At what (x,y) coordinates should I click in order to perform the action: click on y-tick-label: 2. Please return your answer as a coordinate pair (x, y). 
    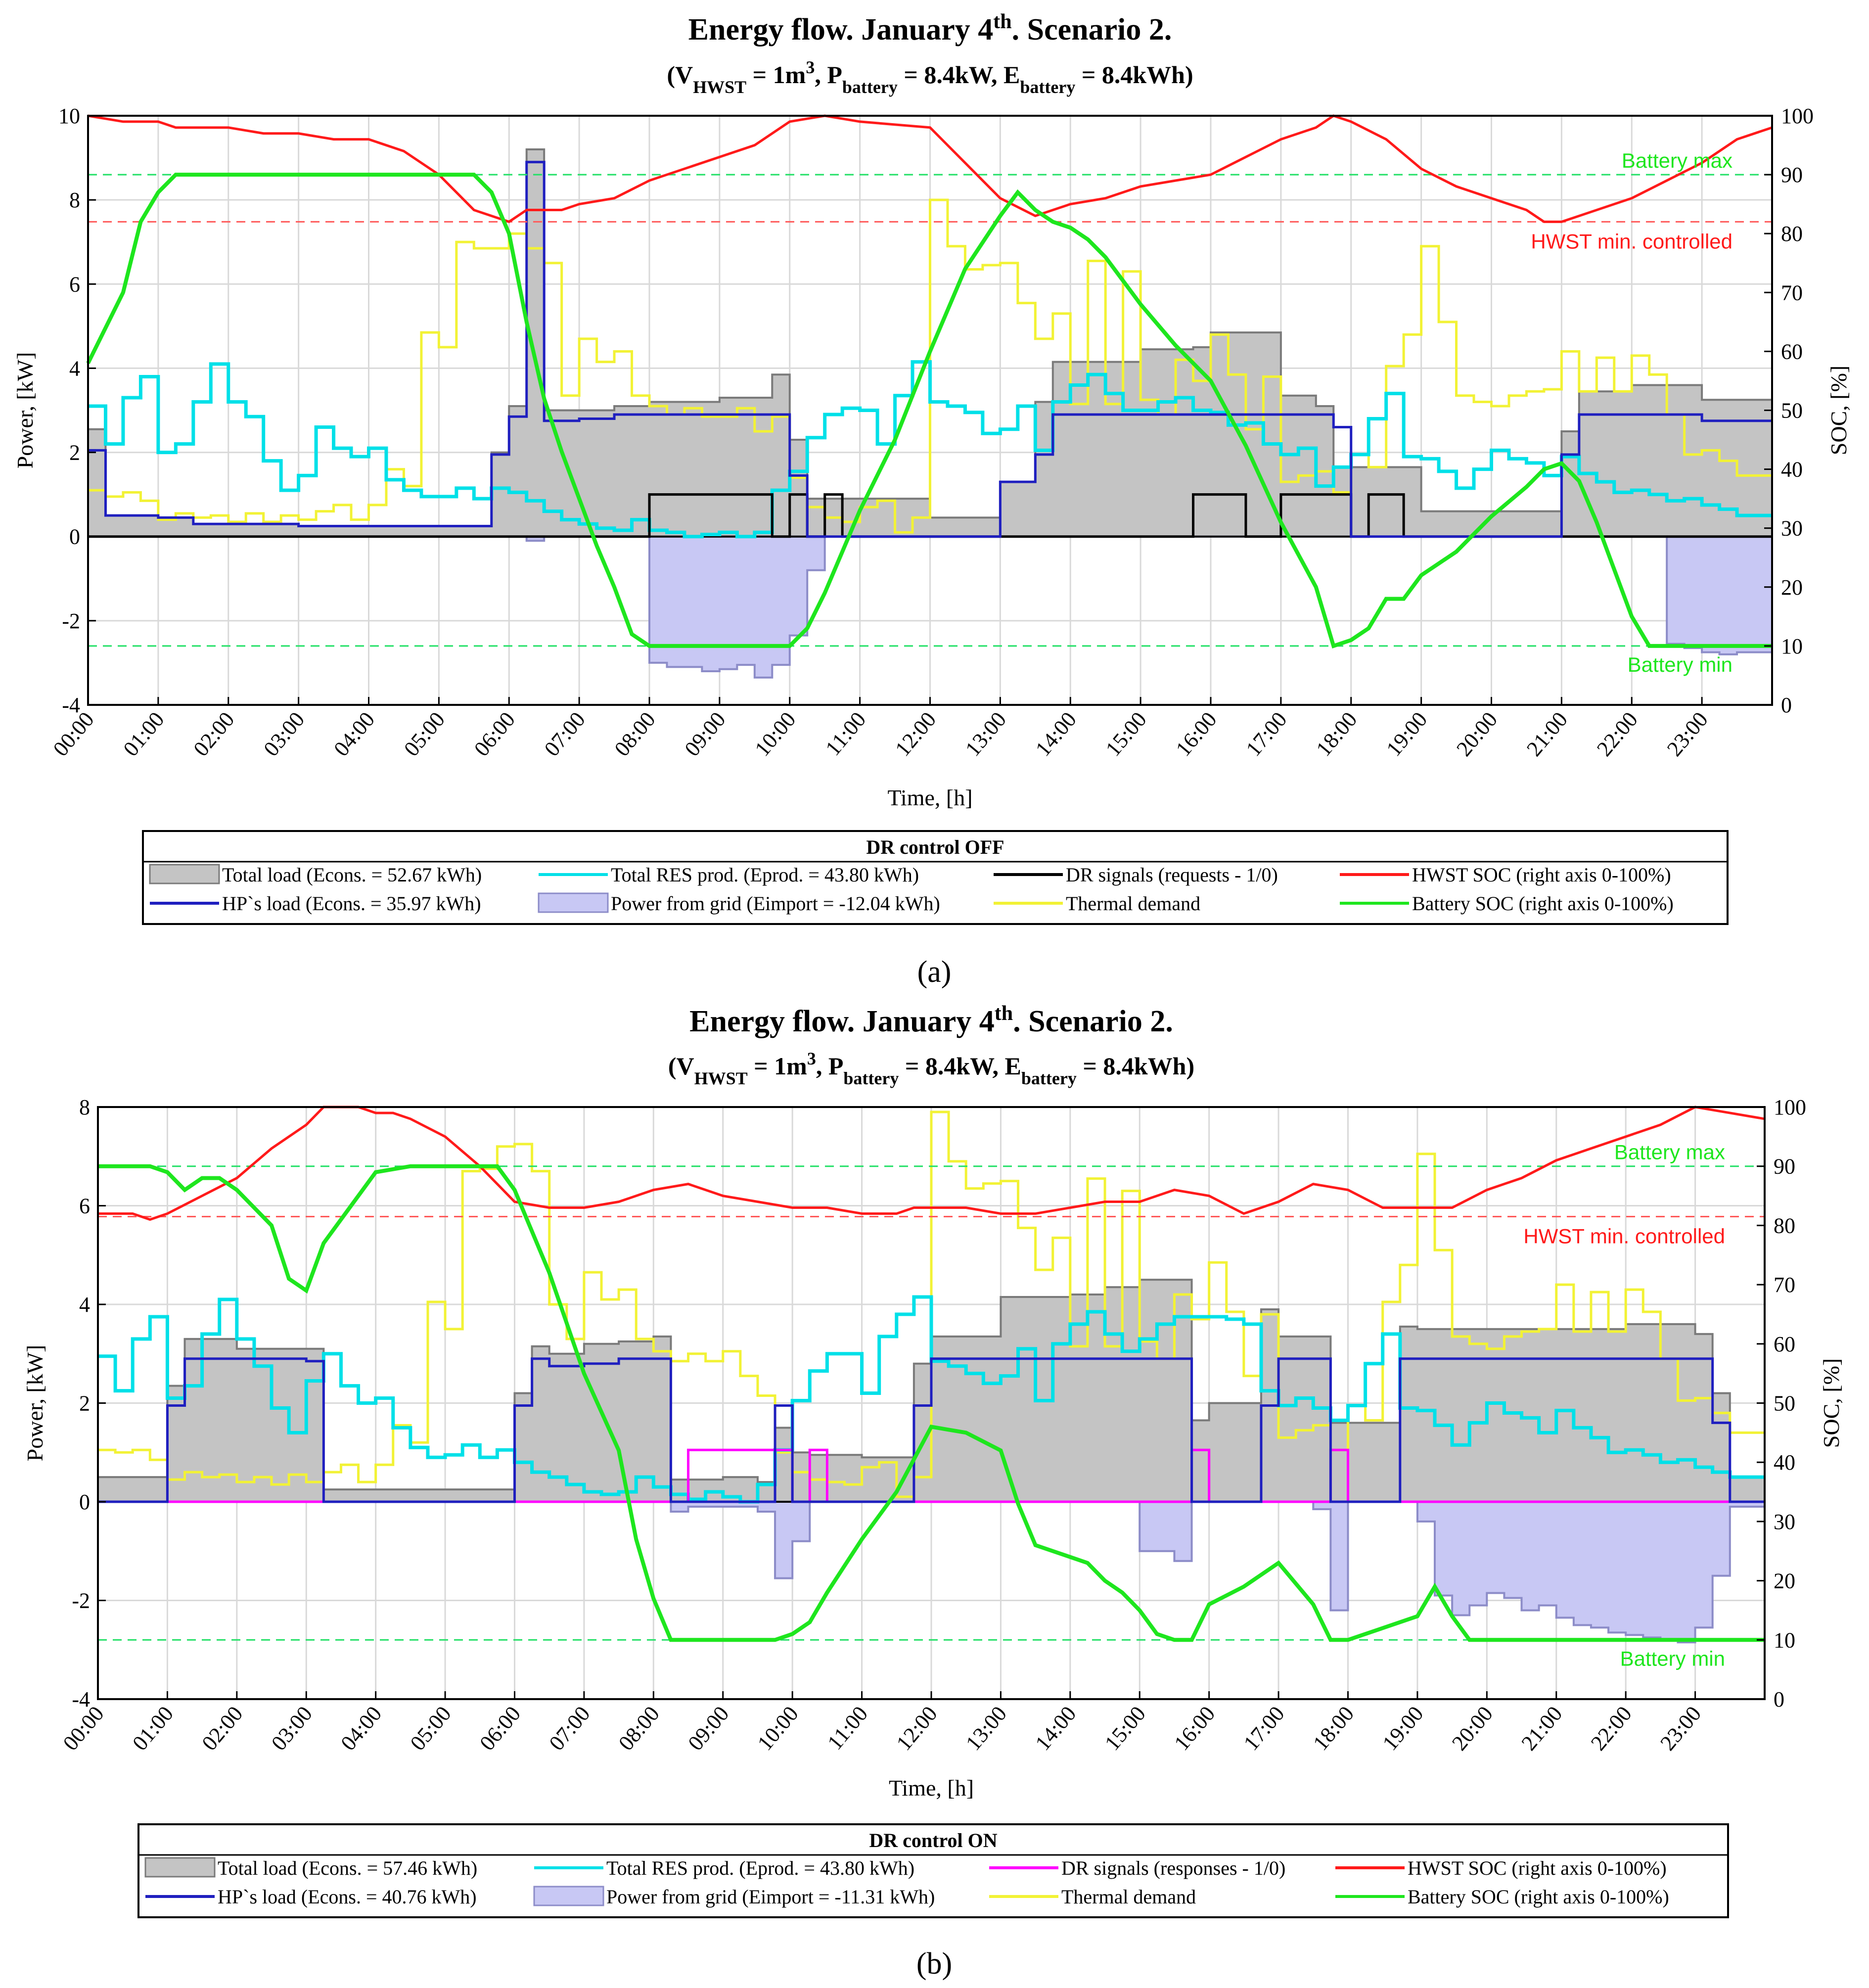
    Looking at the image, I should click on (74, 453).